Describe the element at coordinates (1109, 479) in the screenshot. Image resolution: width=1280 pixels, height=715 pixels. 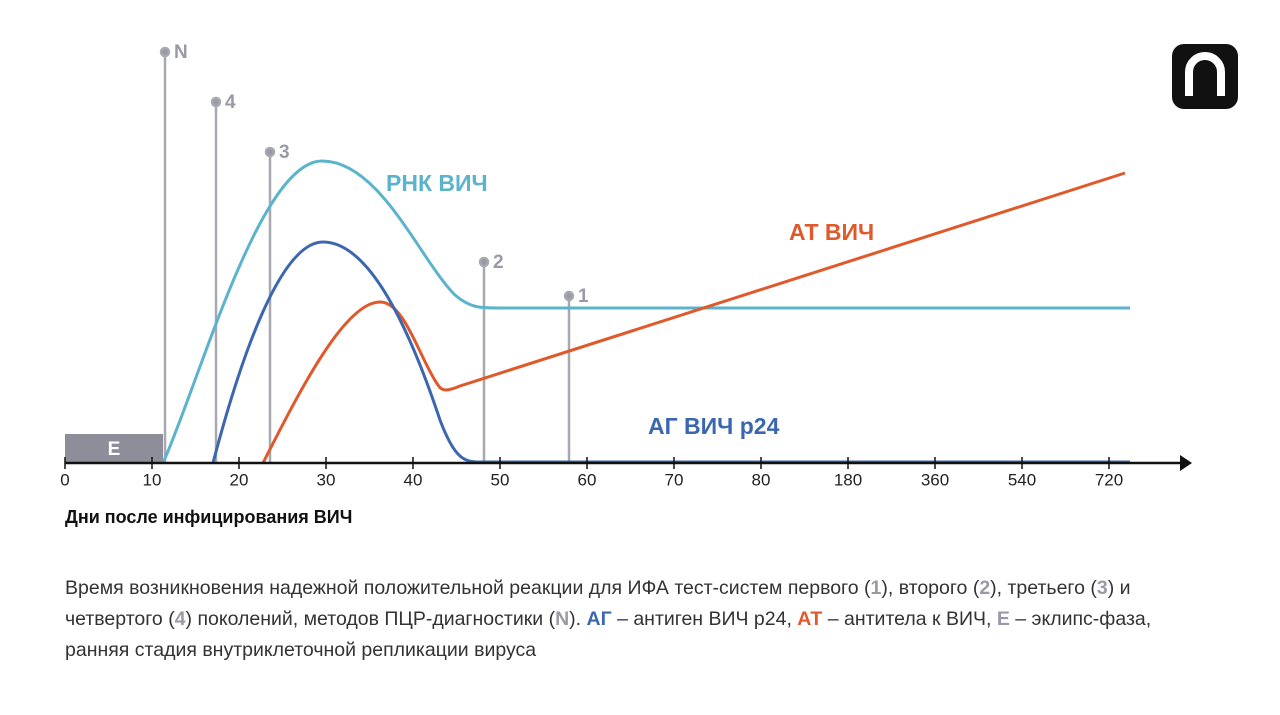
I see `x-tick-label: 720` at that location.